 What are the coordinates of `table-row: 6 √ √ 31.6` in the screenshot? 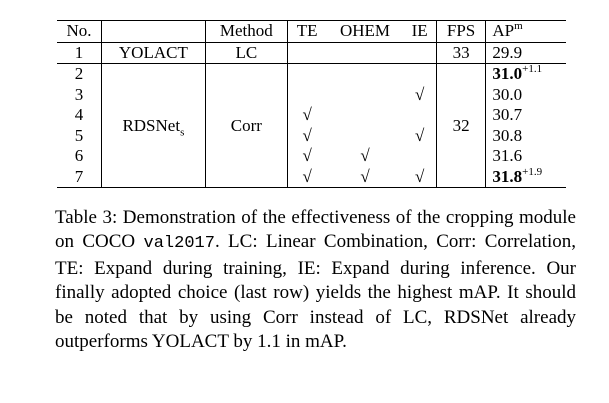 It's located at (311, 156).